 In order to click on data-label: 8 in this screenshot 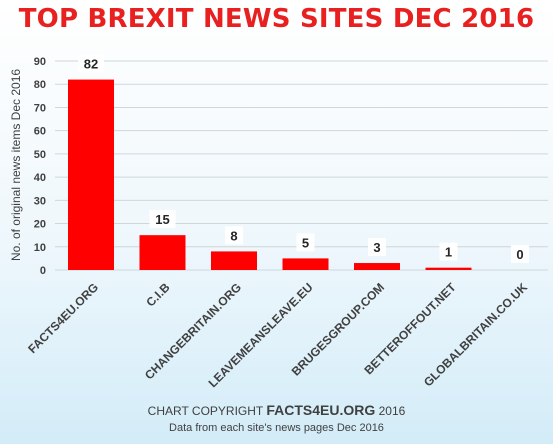, I will do `click(233, 235)`.